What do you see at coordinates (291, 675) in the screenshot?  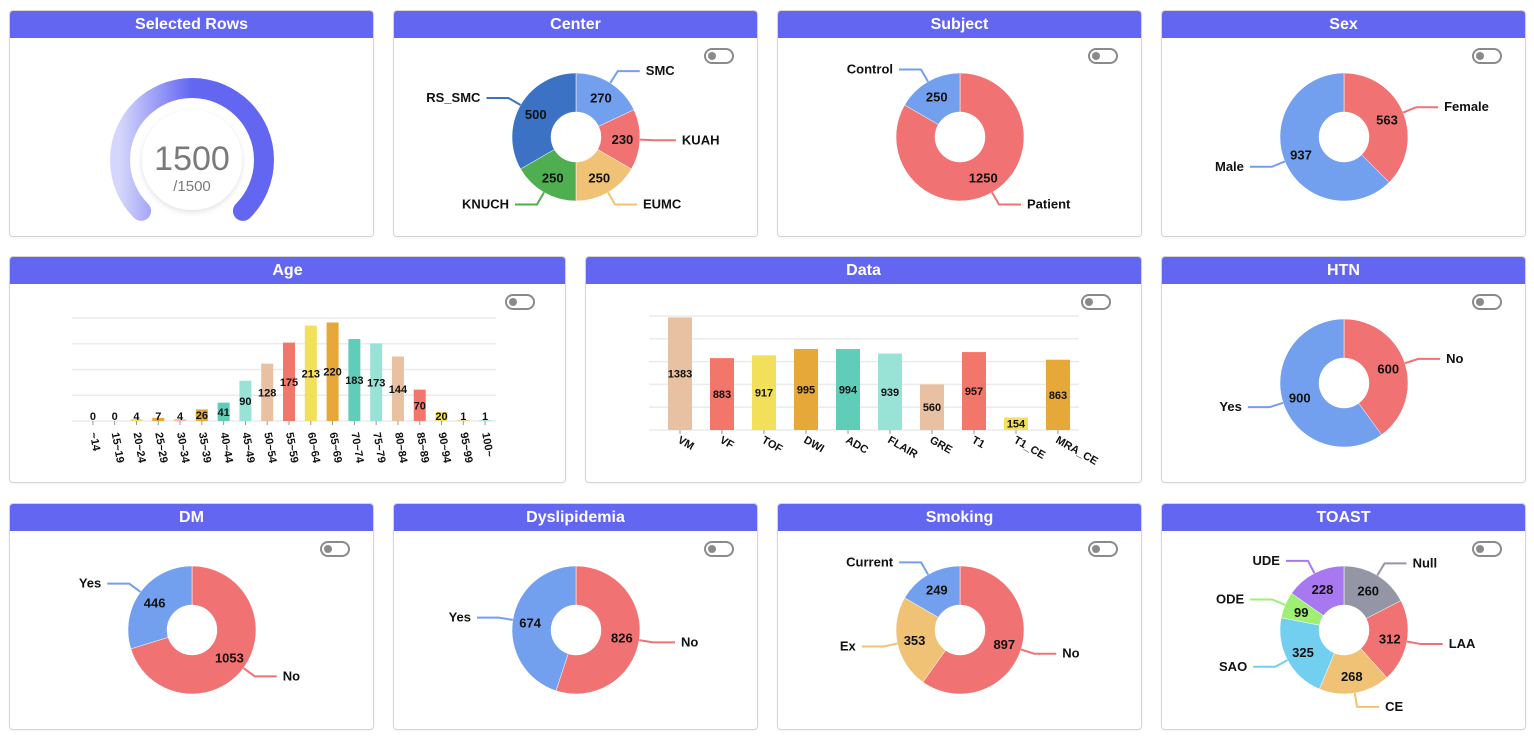 I see `slice-category-label: No` at bounding box center [291, 675].